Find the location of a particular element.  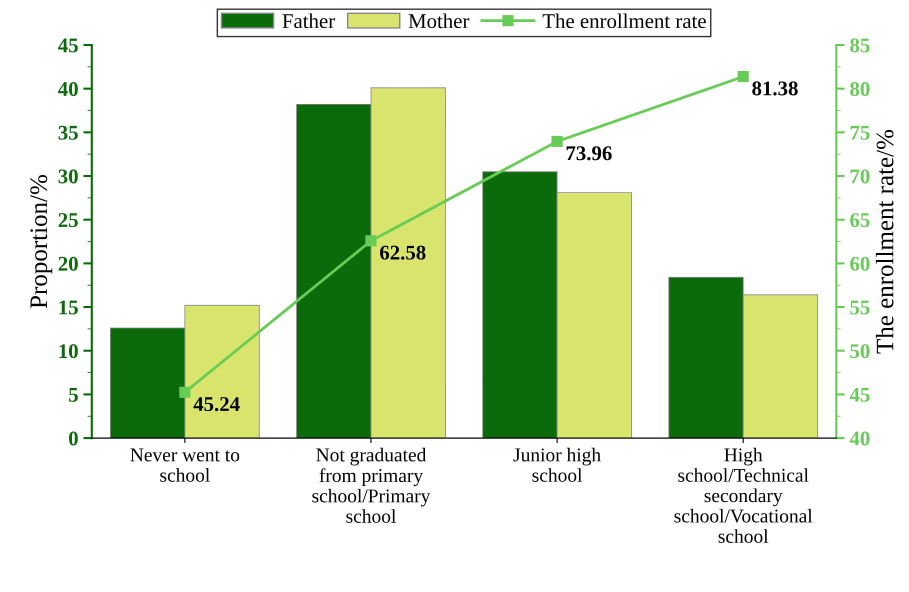

y-tick-label: 45 is located at coordinates (68, 45).